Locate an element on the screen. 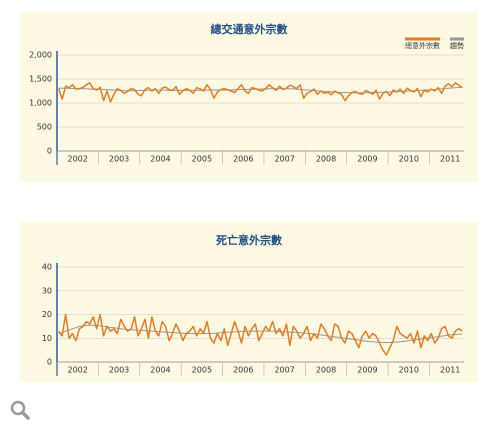 This screenshot has height=428, width=500. y-tick-label: 30 is located at coordinates (47, 290).